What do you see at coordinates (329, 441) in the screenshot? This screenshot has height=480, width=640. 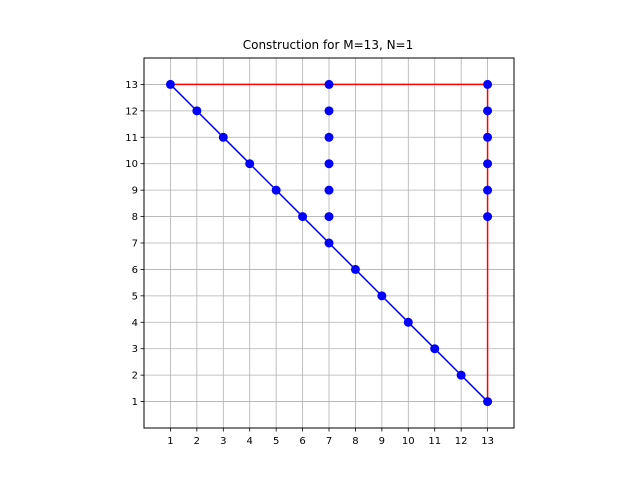 I see `x-tick-label: 7` at bounding box center [329, 441].